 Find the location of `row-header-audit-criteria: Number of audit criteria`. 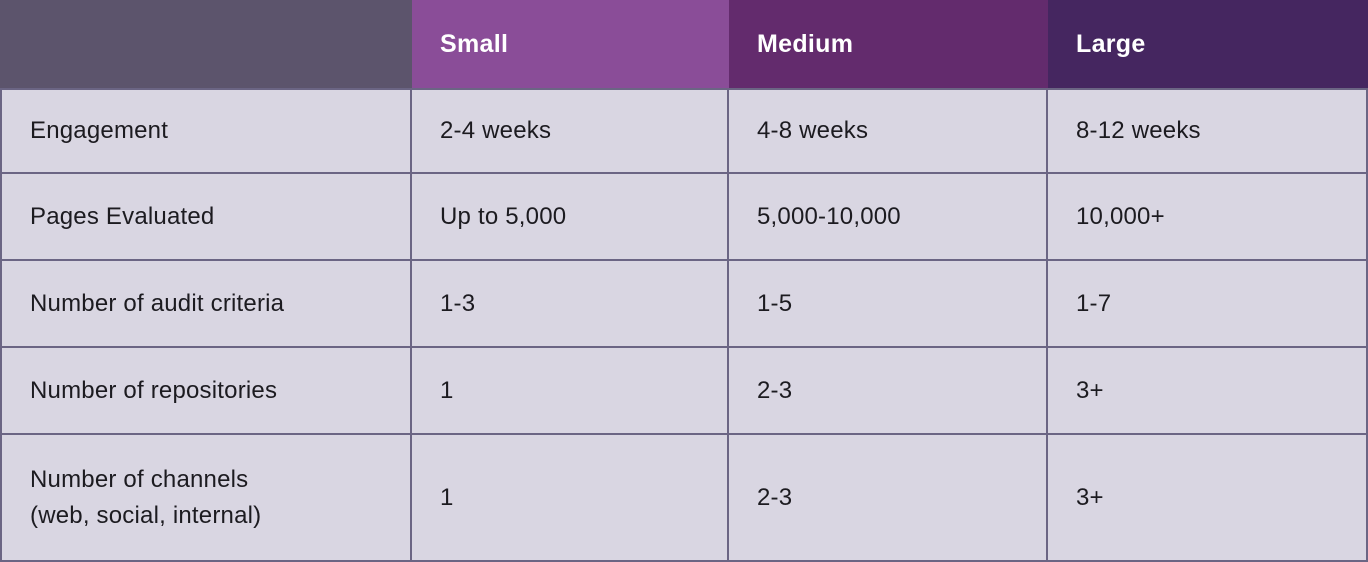

row-header-audit-criteria: Number of audit criteria is located at coordinates (206, 304).